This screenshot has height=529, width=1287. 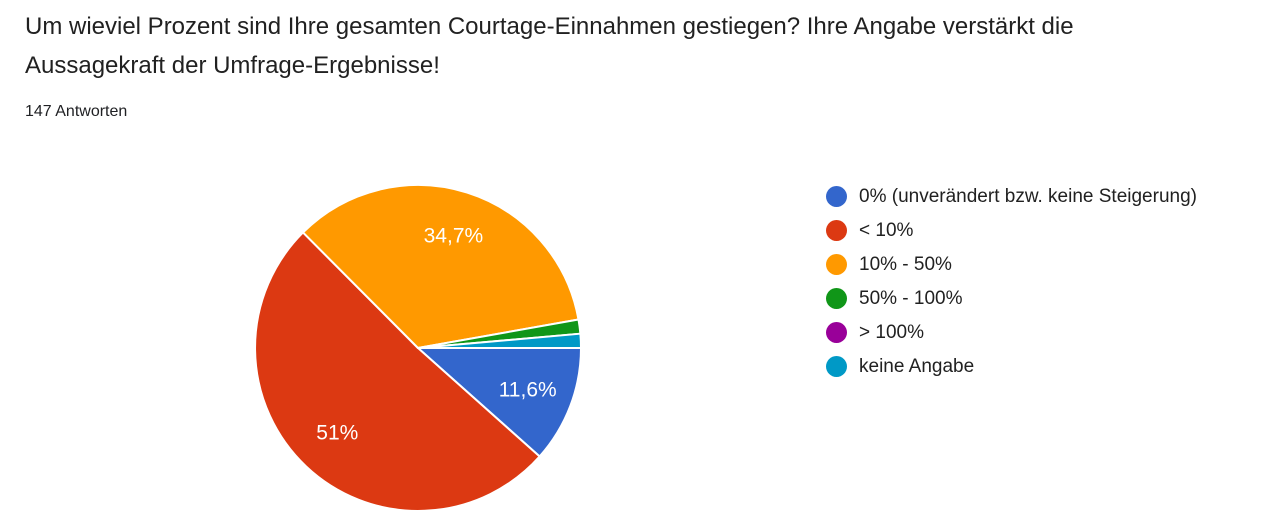 I want to click on legend-item-5: keine Angabe, so click(x=1011, y=366).